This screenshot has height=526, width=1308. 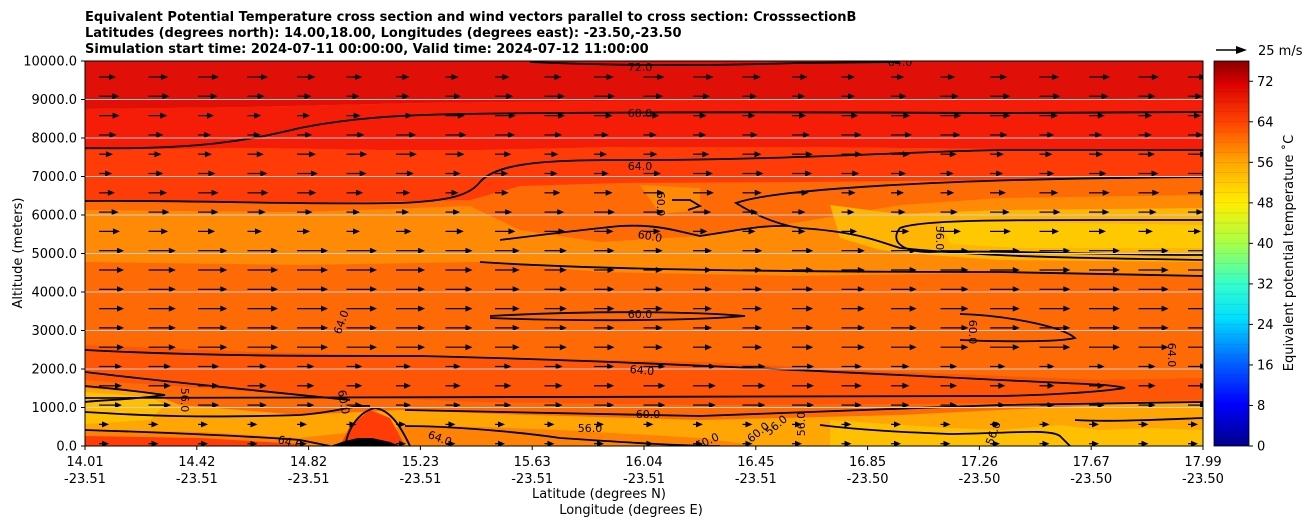 What do you see at coordinates (1265, 82) in the screenshot?
I see `colorbar-tick-label: 72` at bounding box center [1265, 82].